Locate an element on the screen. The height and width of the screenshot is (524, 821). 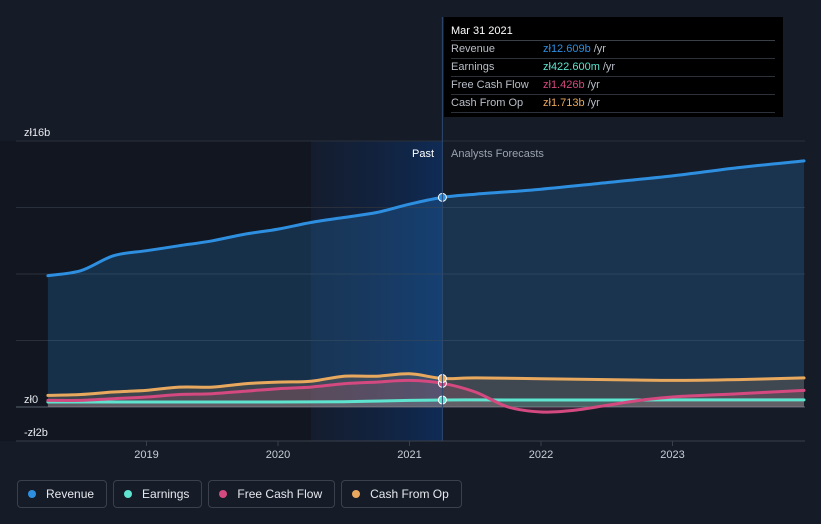
y-tick-label: zł0 is located at coordinates (31, 400).